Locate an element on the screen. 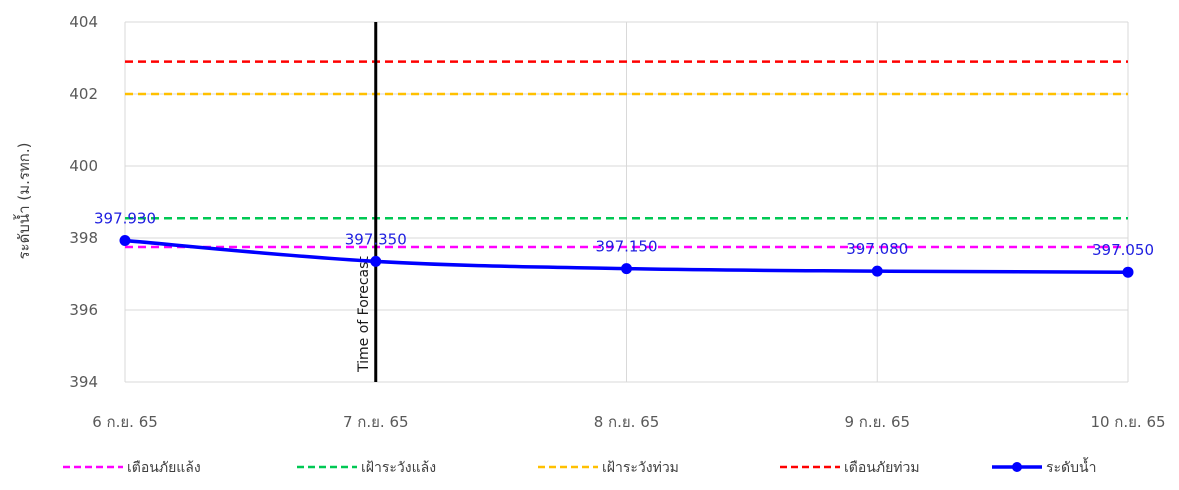 The image size is (1179, 490). y-tick-label: 398 is located at coordinates (83, 238).